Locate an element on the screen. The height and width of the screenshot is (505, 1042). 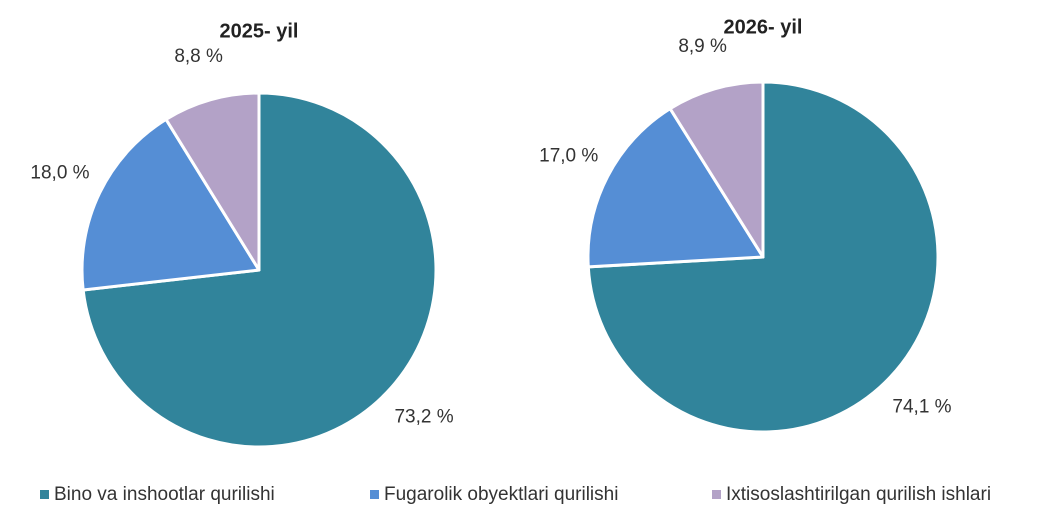
legend-label: Ixtisoslashtirilgan qurilish ishlari is located at coordinates (858, 494).